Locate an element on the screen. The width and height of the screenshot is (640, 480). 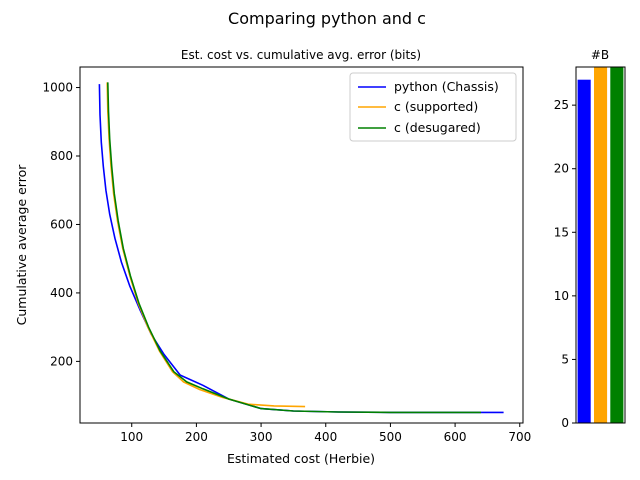
x-tick-label: 700 is located at coordinates (519, 437).